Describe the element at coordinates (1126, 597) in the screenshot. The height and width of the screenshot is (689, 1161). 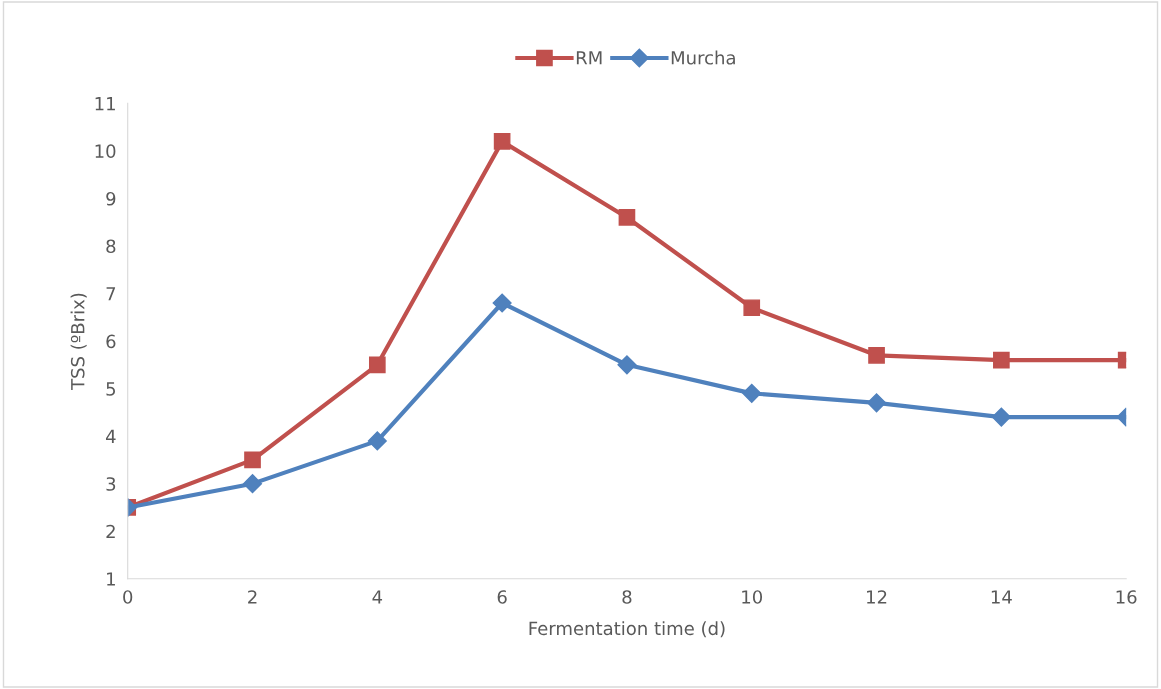
I see `x-tick-label: 16` at that location.